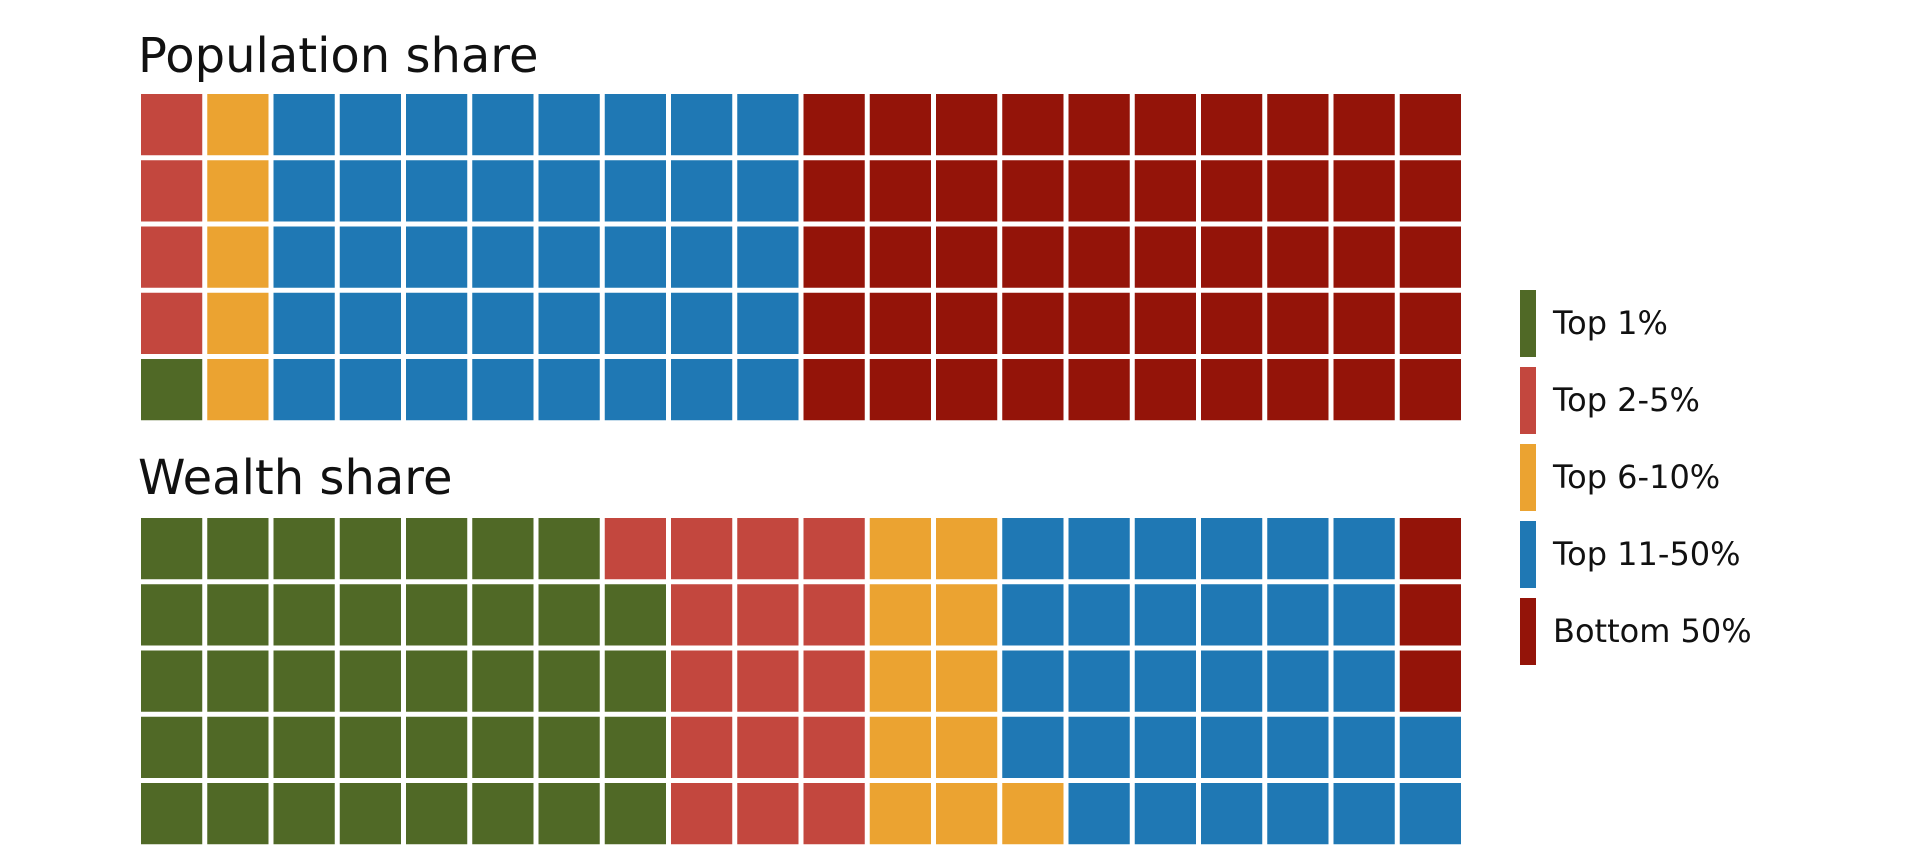  What do you see at coordinates (1652, 631) in the screenshot?
I see `legend-label: Bottom 50%` at bounding box center [1652, 631].